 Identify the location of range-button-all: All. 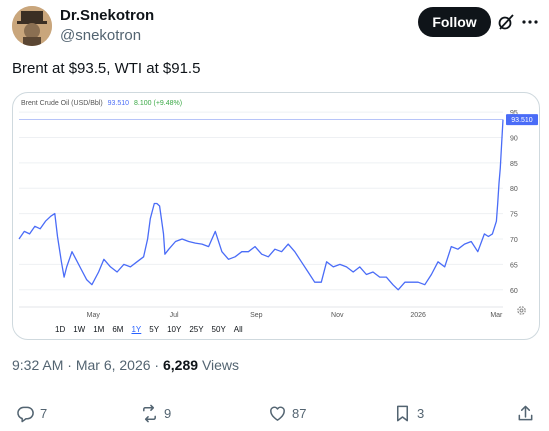
(238, 329).